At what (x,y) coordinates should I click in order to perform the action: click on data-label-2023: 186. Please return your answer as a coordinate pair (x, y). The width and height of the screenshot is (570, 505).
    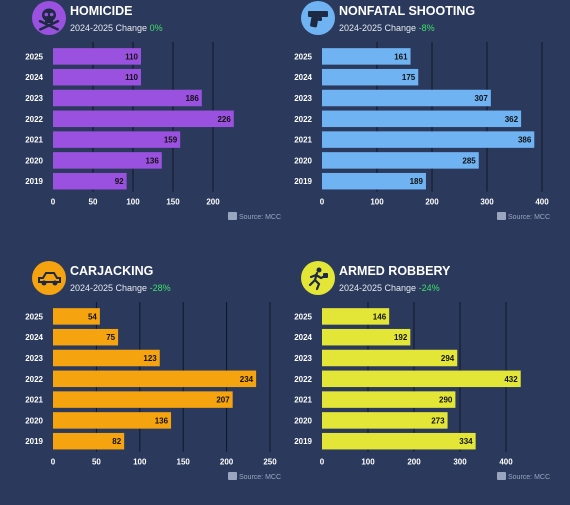
    Looking at the image, I should click on (192, 98).